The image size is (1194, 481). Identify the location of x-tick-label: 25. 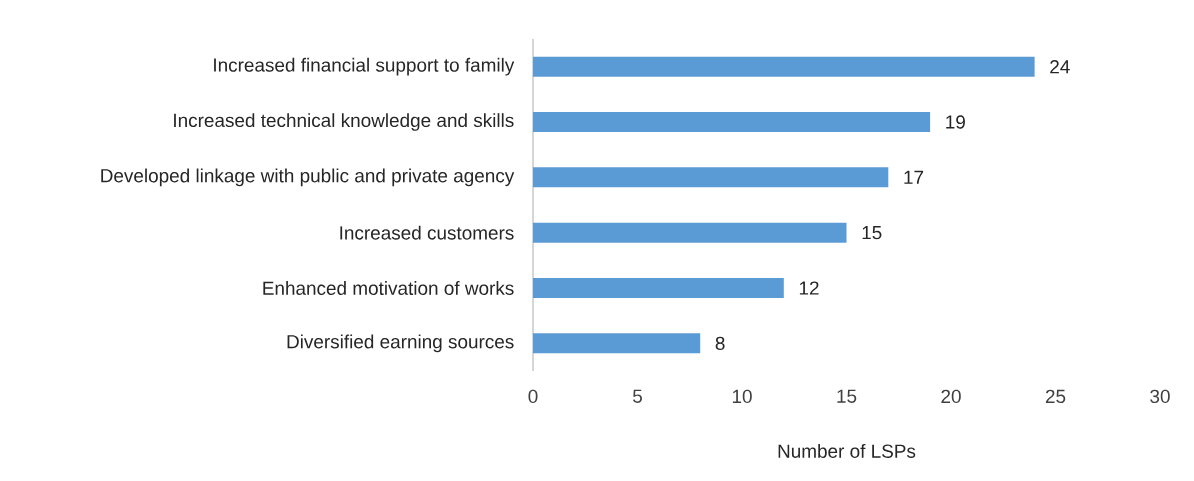
(1055, 396).